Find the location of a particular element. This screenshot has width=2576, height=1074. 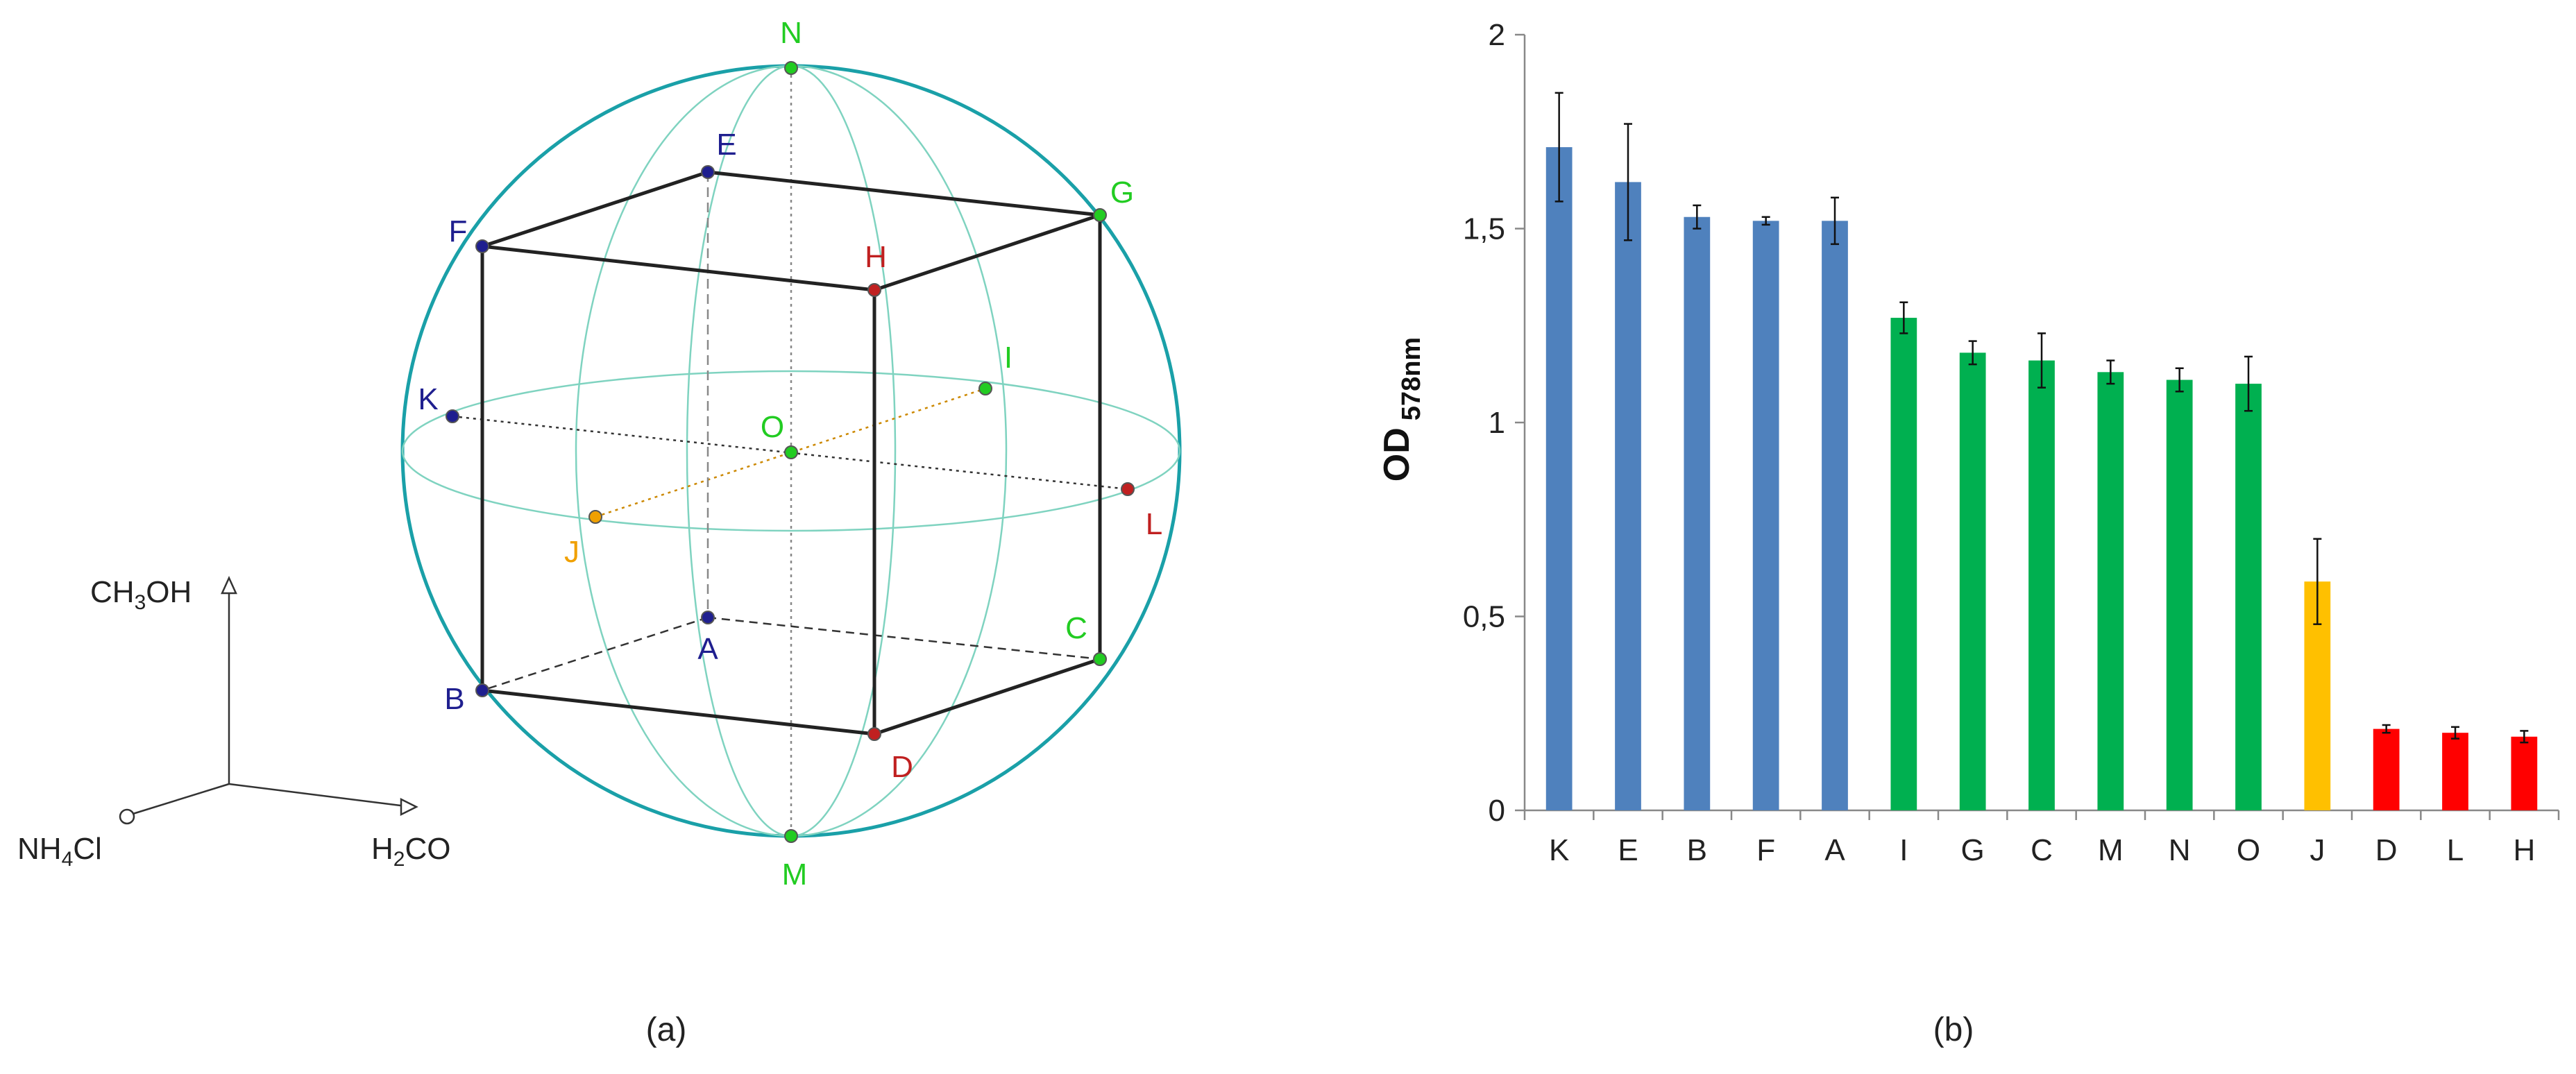

sphere-equator is located at coordinates (791, 451).